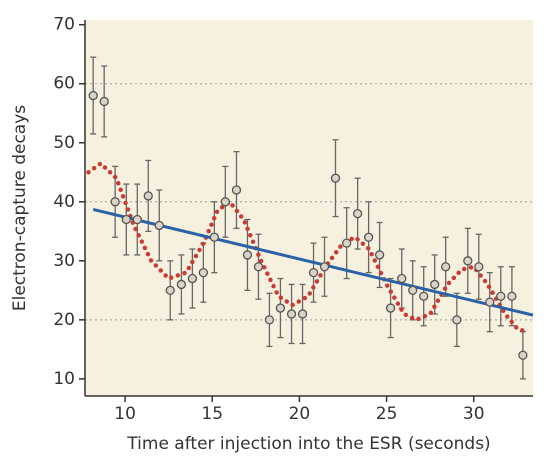  I want to click on y-tick-label: 10, so click(64, 379).